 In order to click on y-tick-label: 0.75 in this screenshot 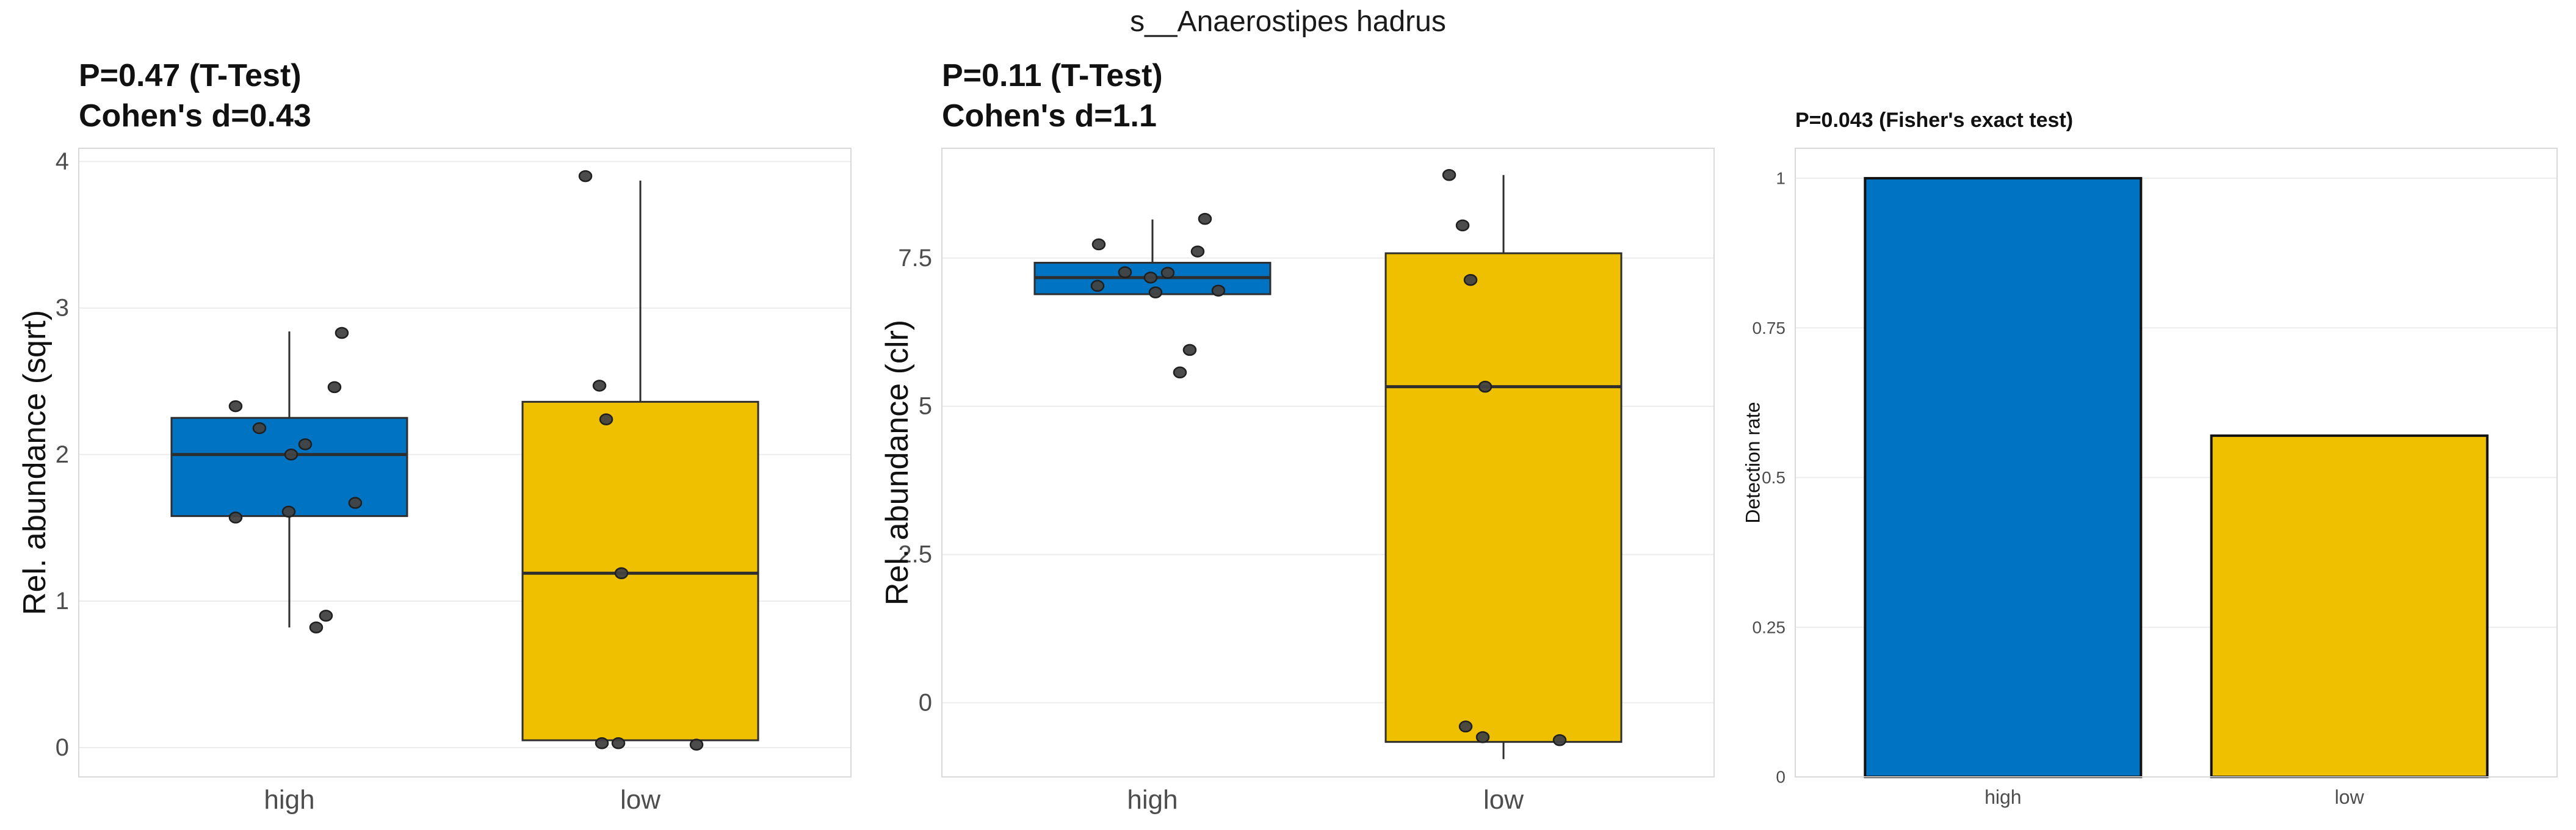, I will do `click(1769, 328)`.